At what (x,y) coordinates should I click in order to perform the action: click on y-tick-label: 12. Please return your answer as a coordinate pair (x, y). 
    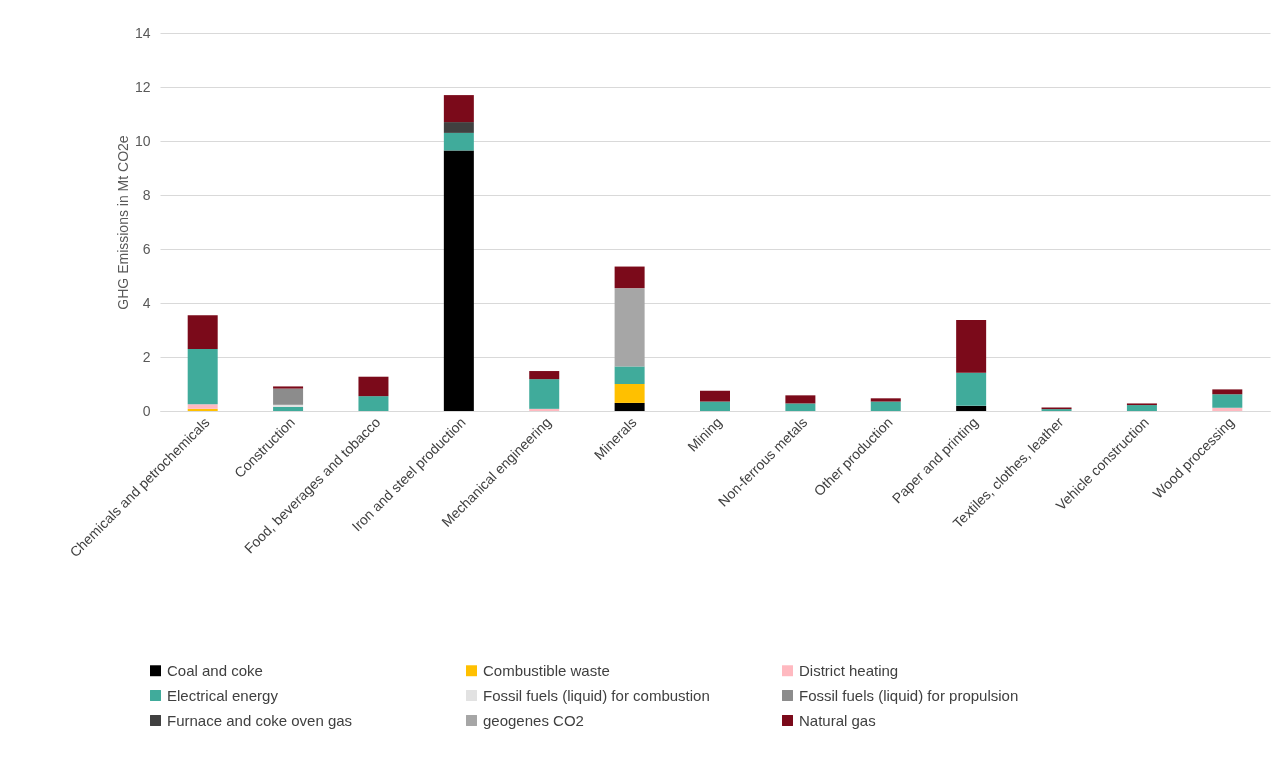
    Looking at the image, I should click on (142, 86).